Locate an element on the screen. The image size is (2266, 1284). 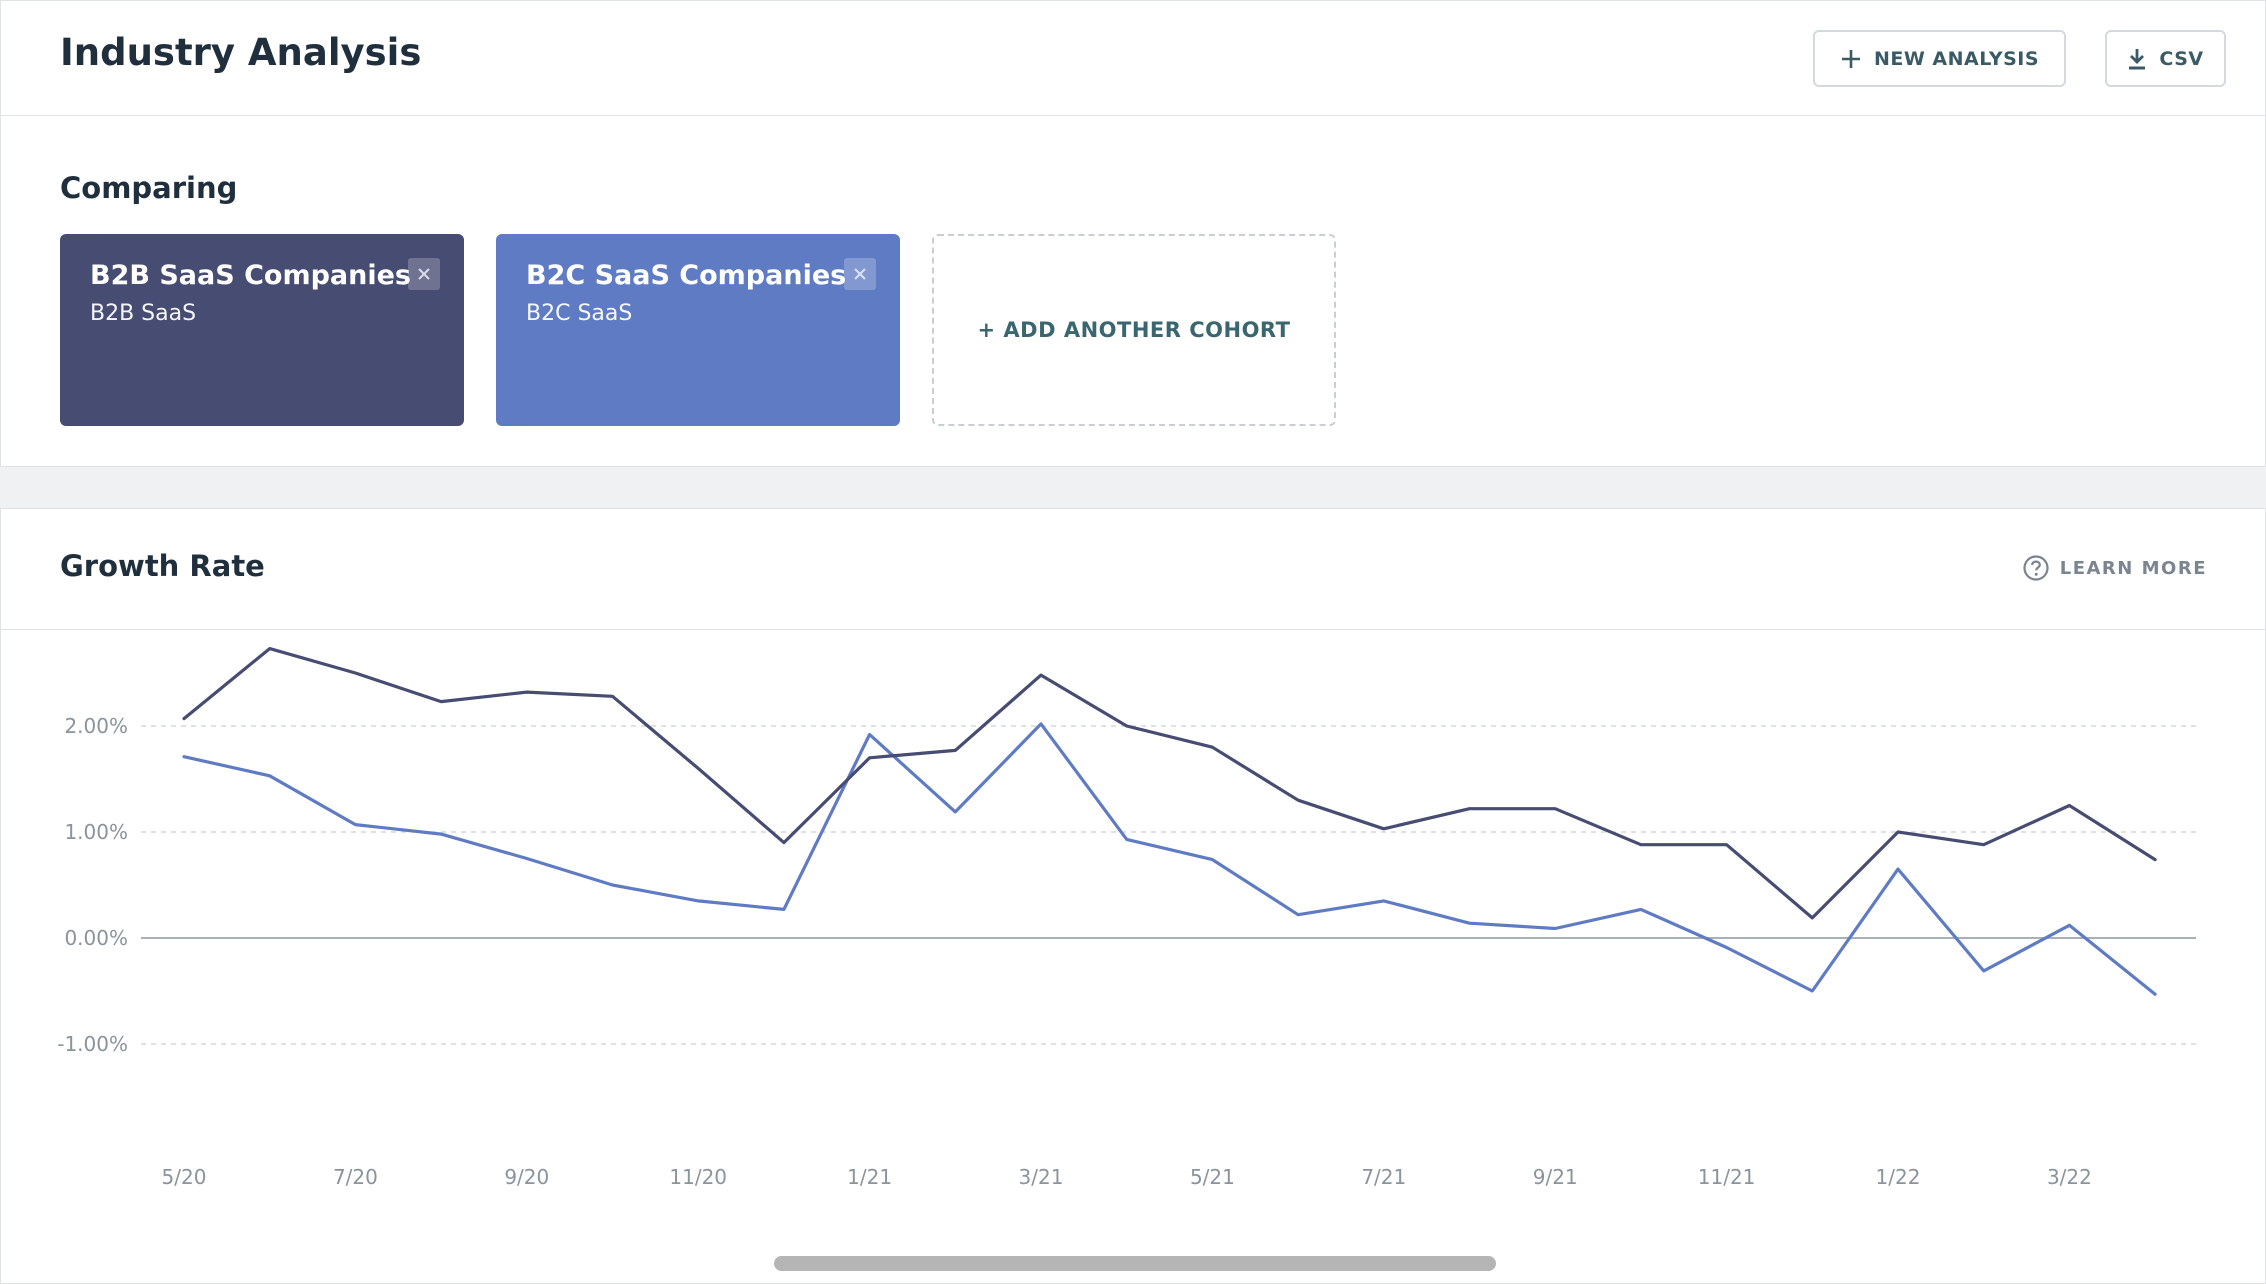
x-tick-label: 1/21 is located at coordinates (869, 1177).